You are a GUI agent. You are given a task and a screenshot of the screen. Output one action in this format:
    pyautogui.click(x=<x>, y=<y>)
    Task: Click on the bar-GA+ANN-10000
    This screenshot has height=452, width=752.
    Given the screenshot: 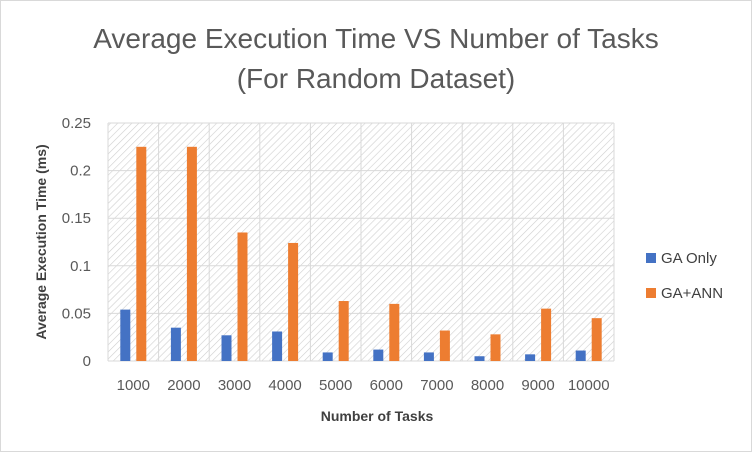 What is the action you would take?
    pyautogui.click(x=596, y=339)
    